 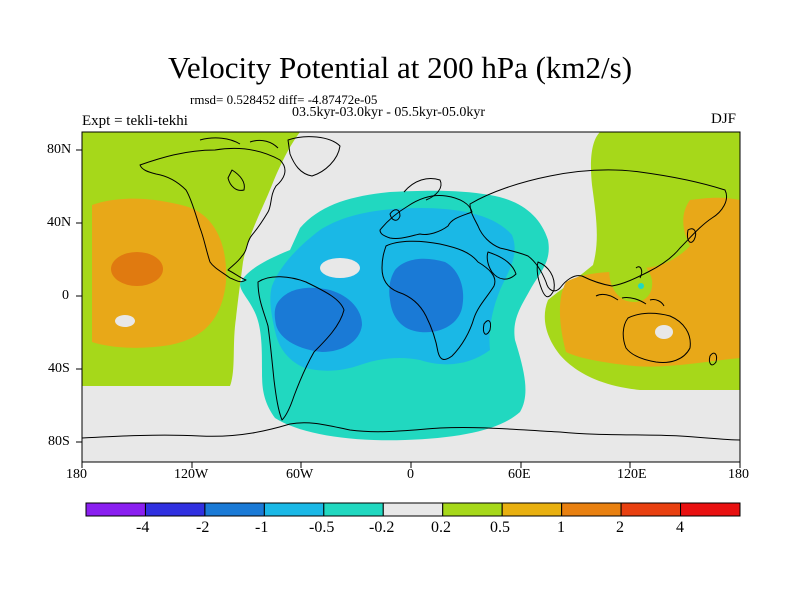 I want to click on lat-label-40s: 40S, so click(x=59, y=368).